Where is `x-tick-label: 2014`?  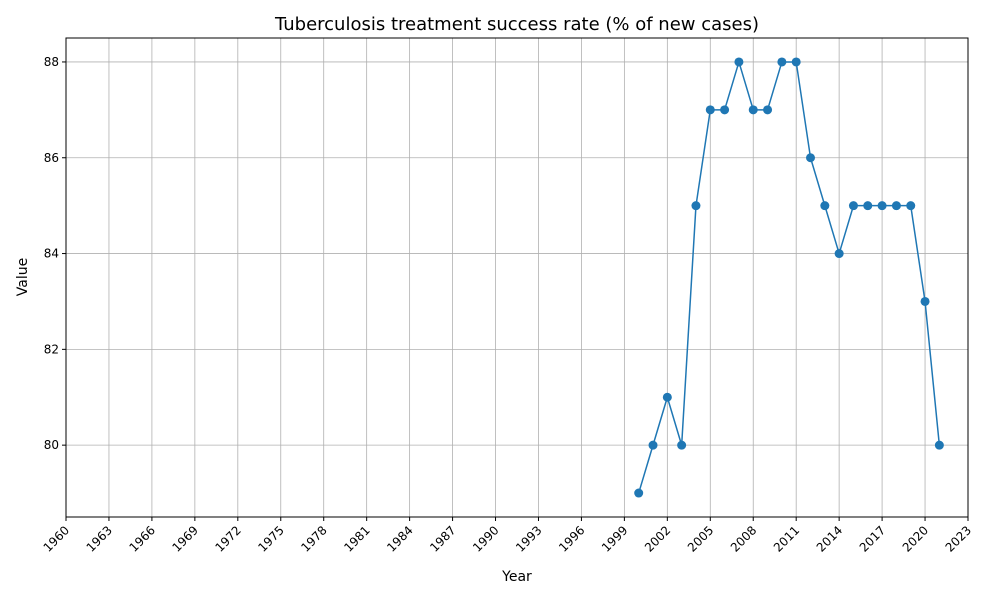 x-tick-label: 2014 is located at coordinates (829, 538).